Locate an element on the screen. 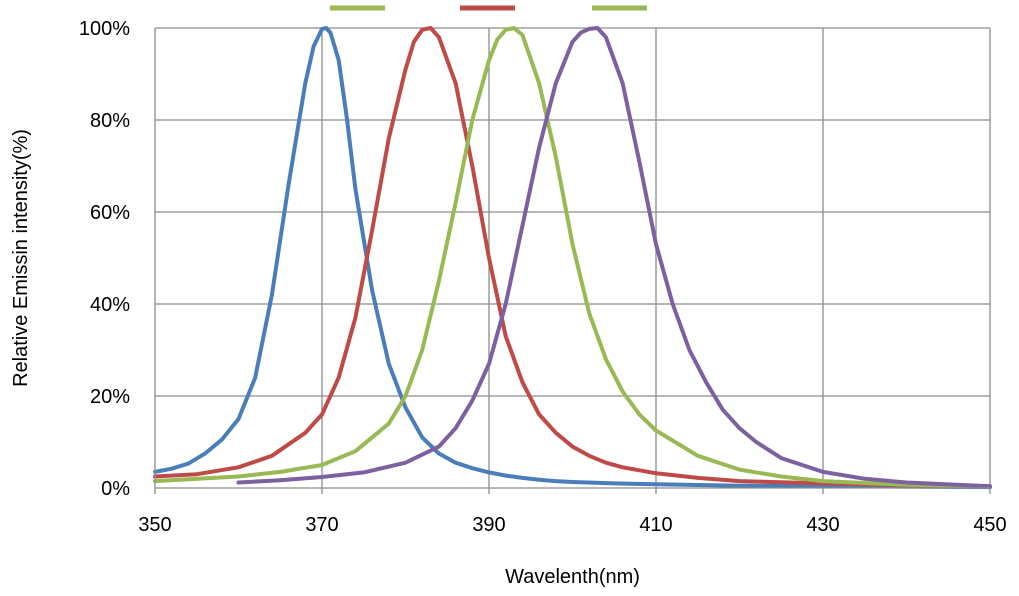 The height and width of the screenshot is (596, 1019). y-tick-label: 80% is located at coordinates (110, 121).